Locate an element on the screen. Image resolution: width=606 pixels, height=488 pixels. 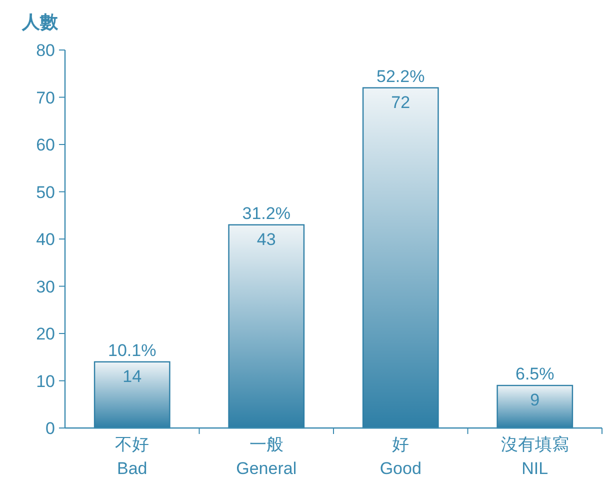
y-tick-label: 70 is located at coordinates (45, 98).